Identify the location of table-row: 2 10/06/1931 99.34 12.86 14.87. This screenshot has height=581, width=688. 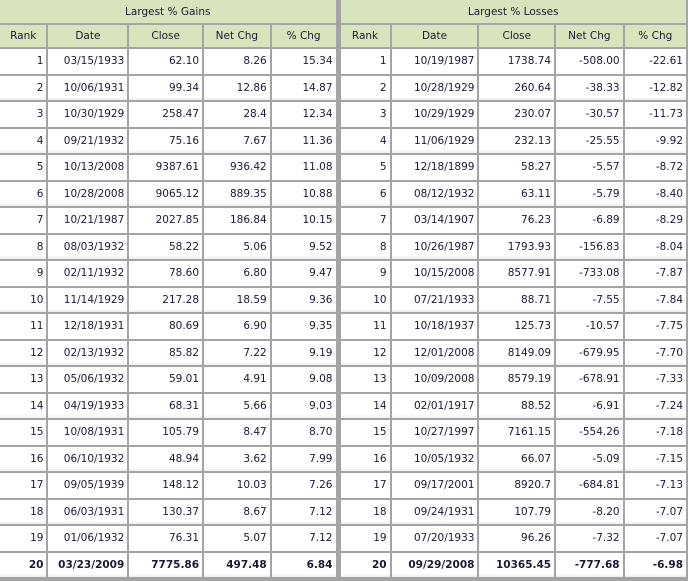
(168, 87).